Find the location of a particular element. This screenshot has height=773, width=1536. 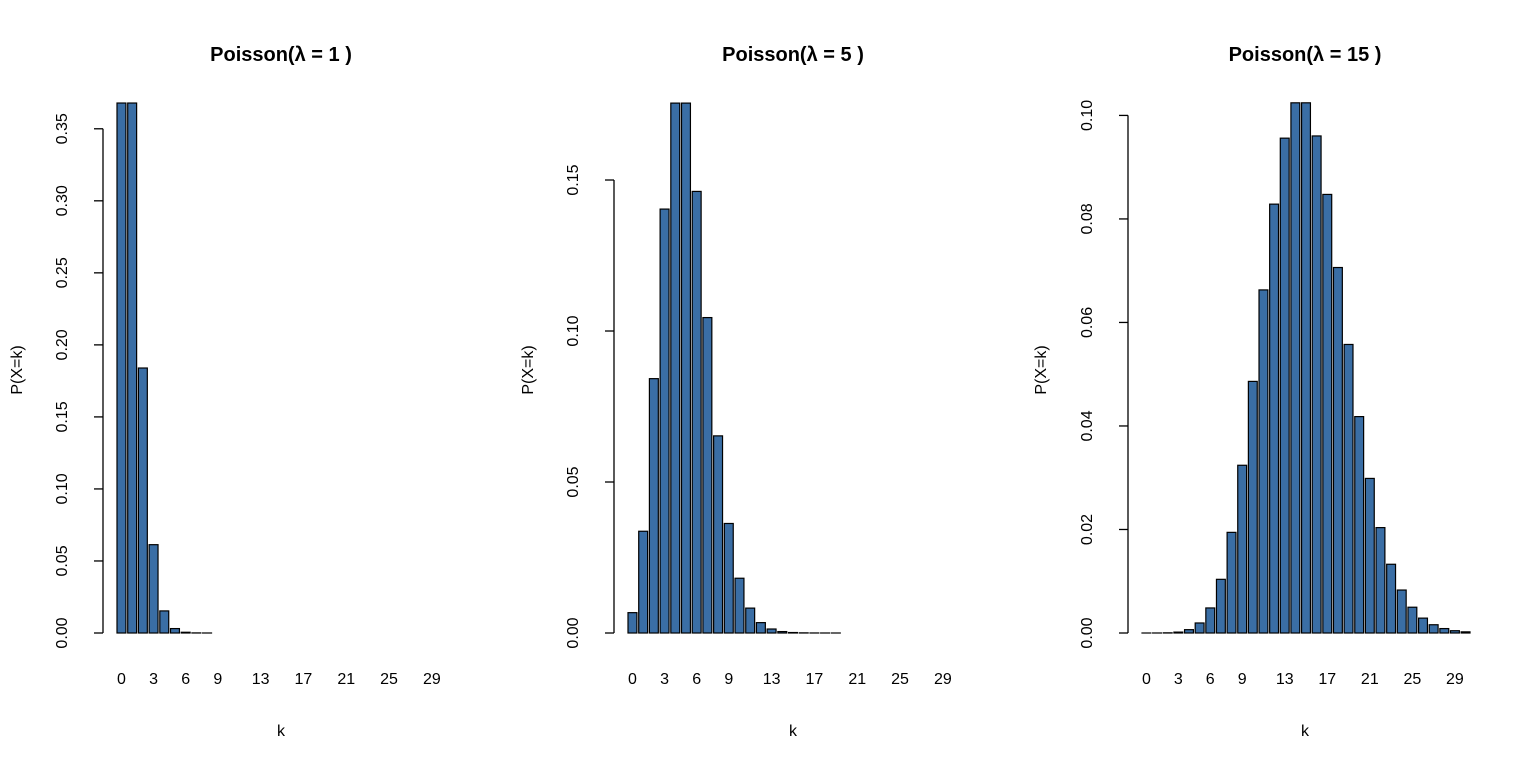

y-tick-label: 0.35 is located at coordinates (62, 128).